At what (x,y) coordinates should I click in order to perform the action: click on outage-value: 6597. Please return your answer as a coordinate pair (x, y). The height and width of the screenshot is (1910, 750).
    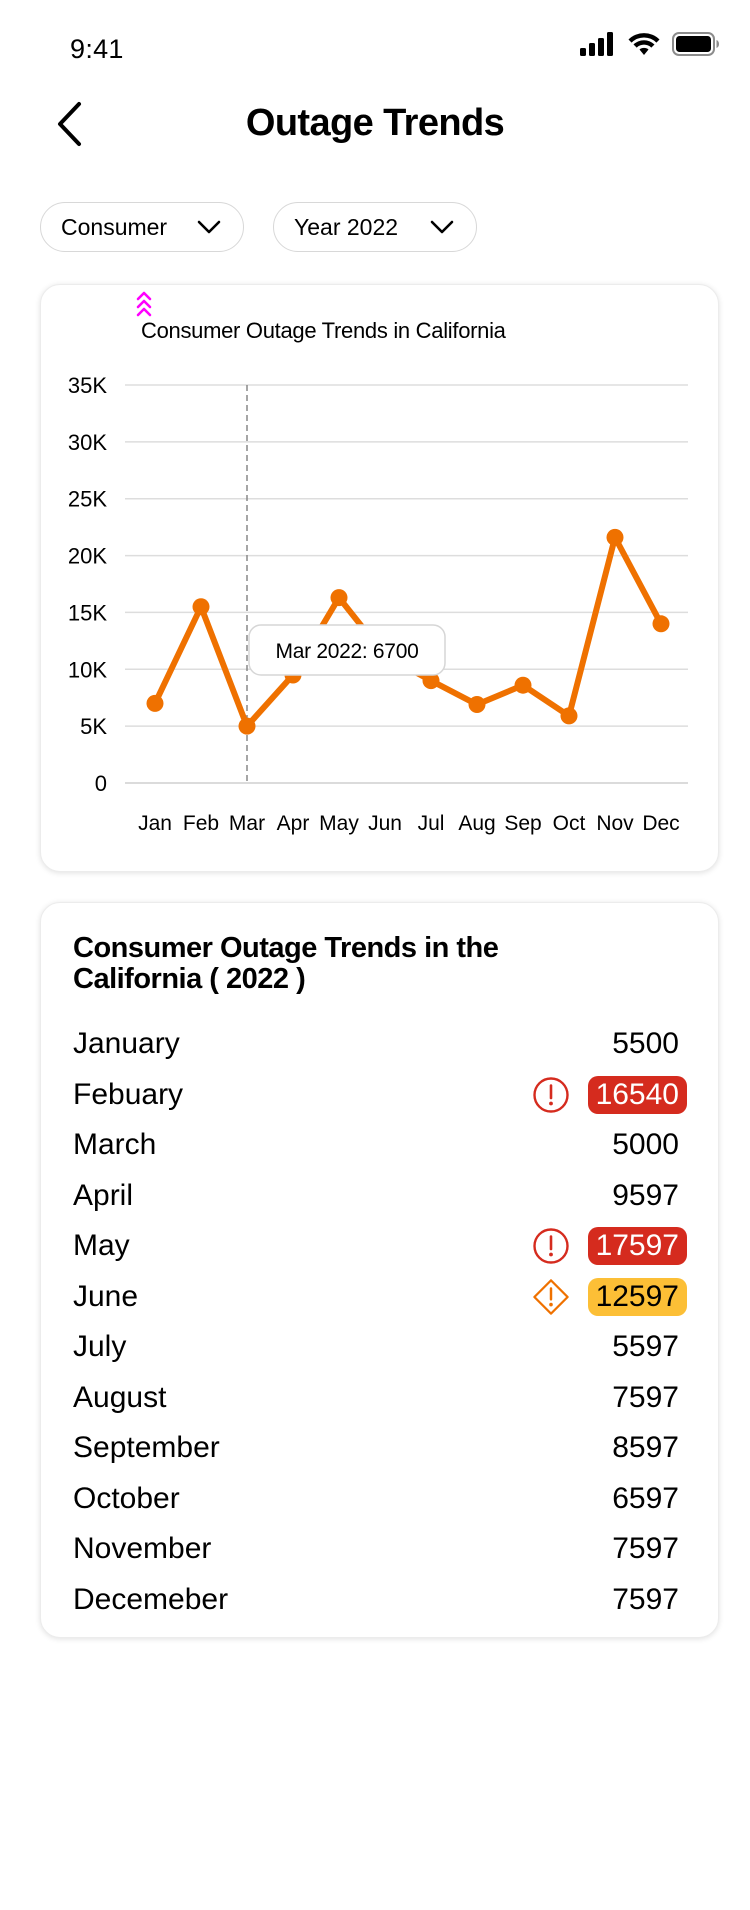
    Looking at the image, I should click on (645, 1498).